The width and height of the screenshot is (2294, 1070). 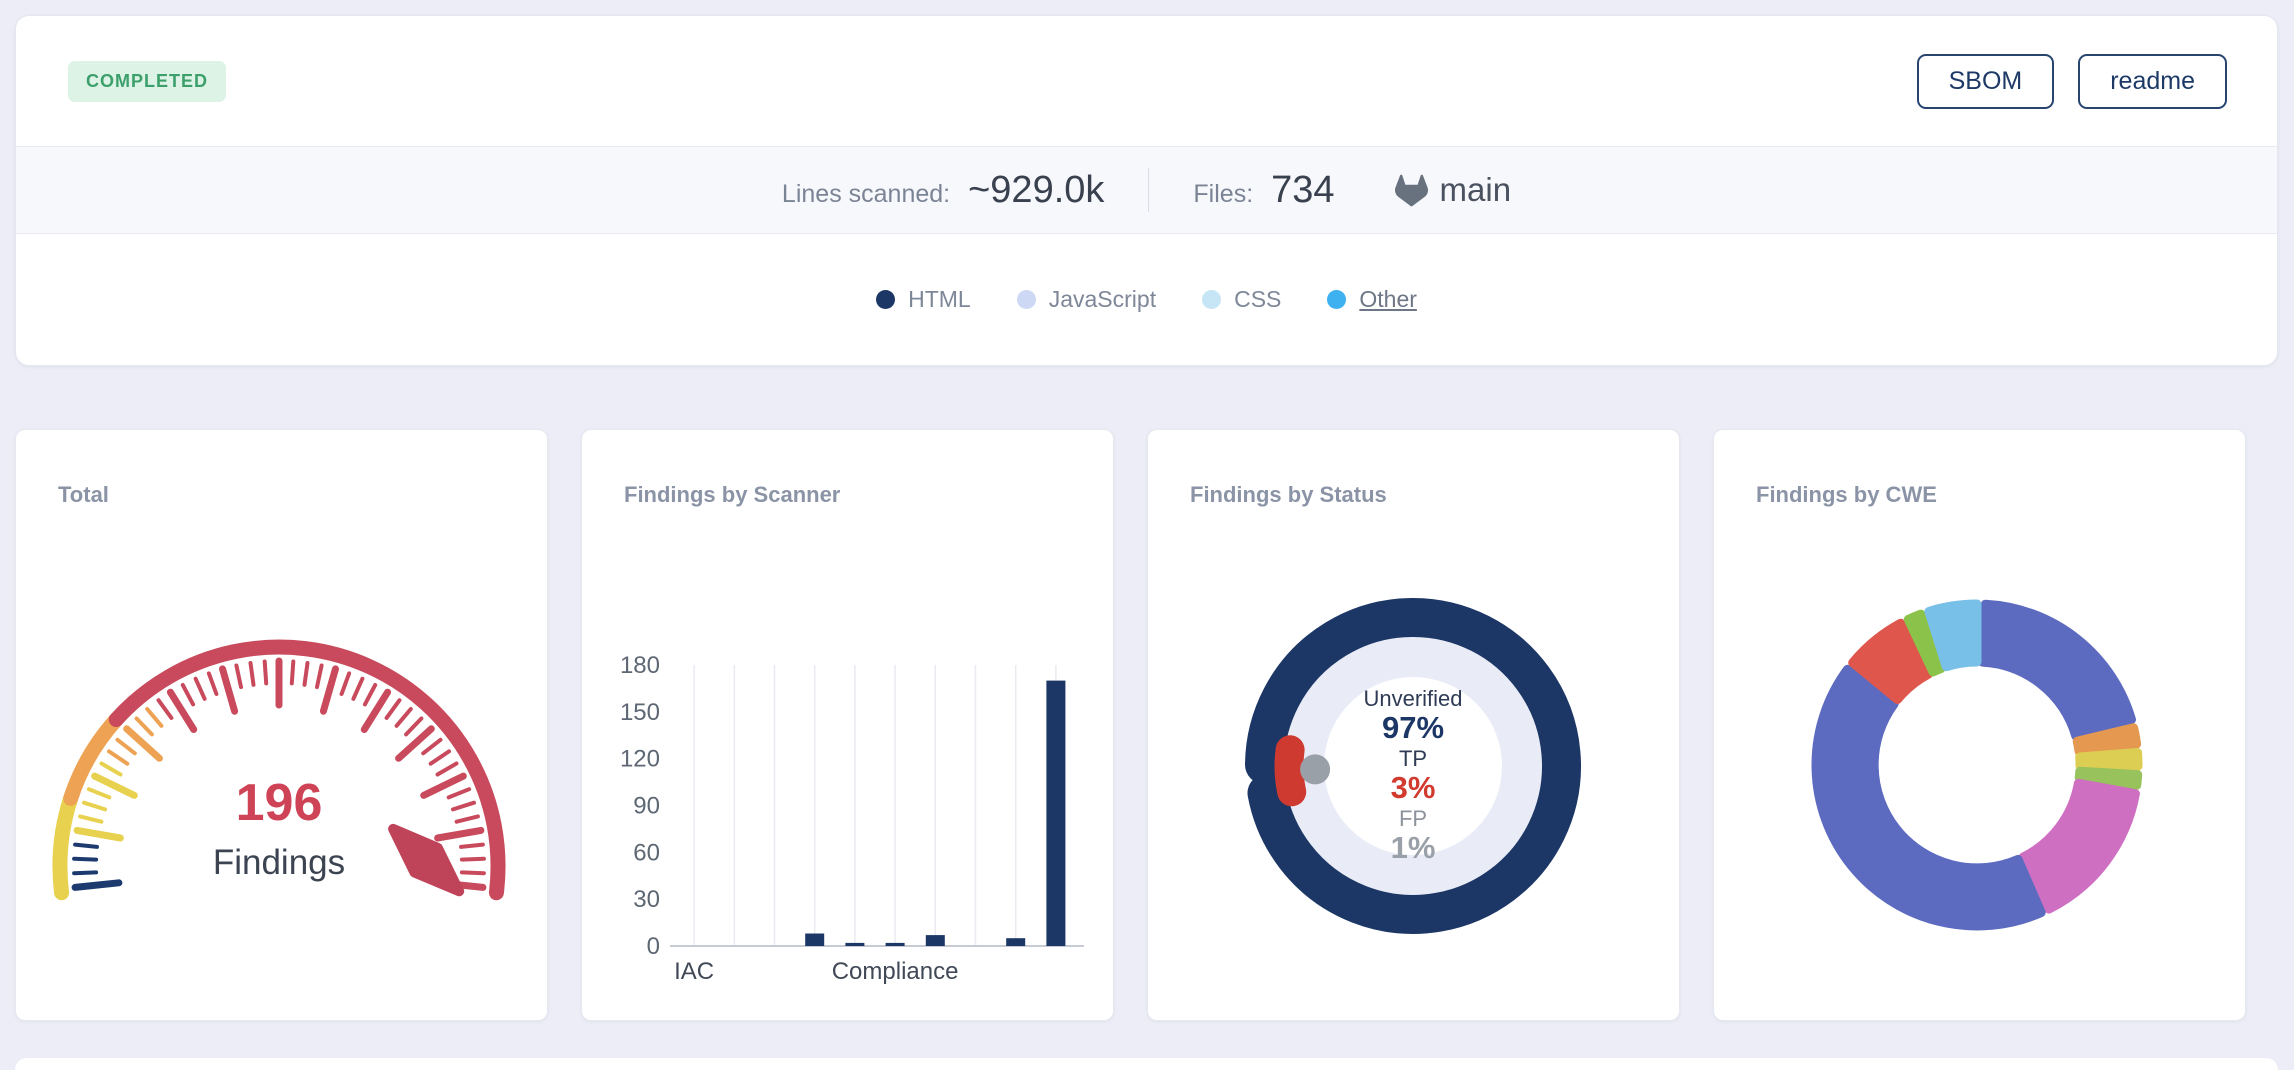 I want to click on findings-by-cwe-donut, so click(x=1977, y=765).